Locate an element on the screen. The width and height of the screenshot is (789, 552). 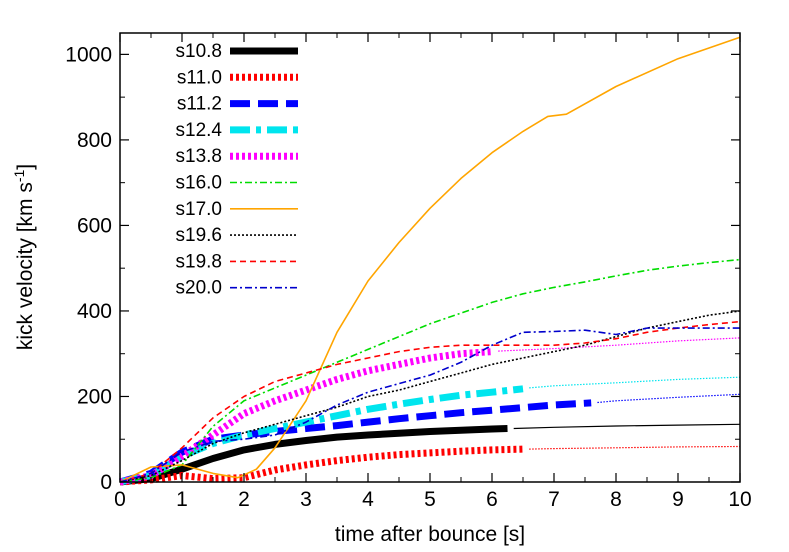
series-tail-s11.2 is located at coordinates (669, 398).